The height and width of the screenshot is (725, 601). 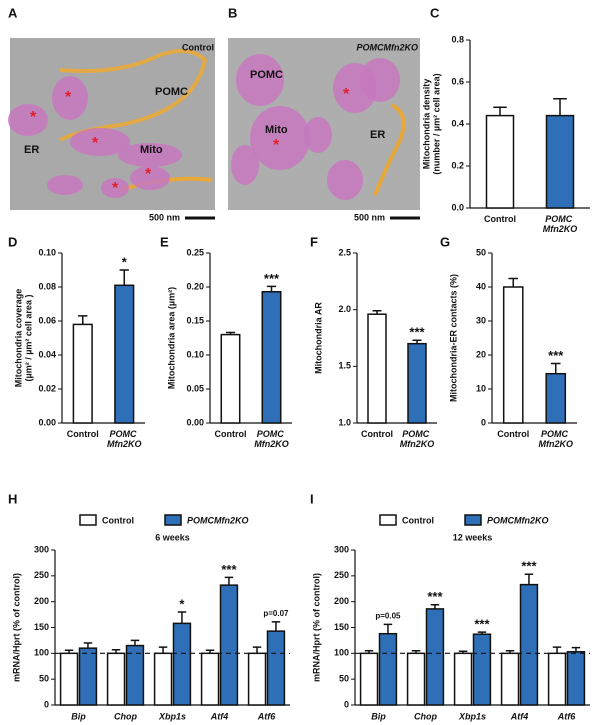 I want to click on x-tick-label: Chop, so click(x=425, y=716).